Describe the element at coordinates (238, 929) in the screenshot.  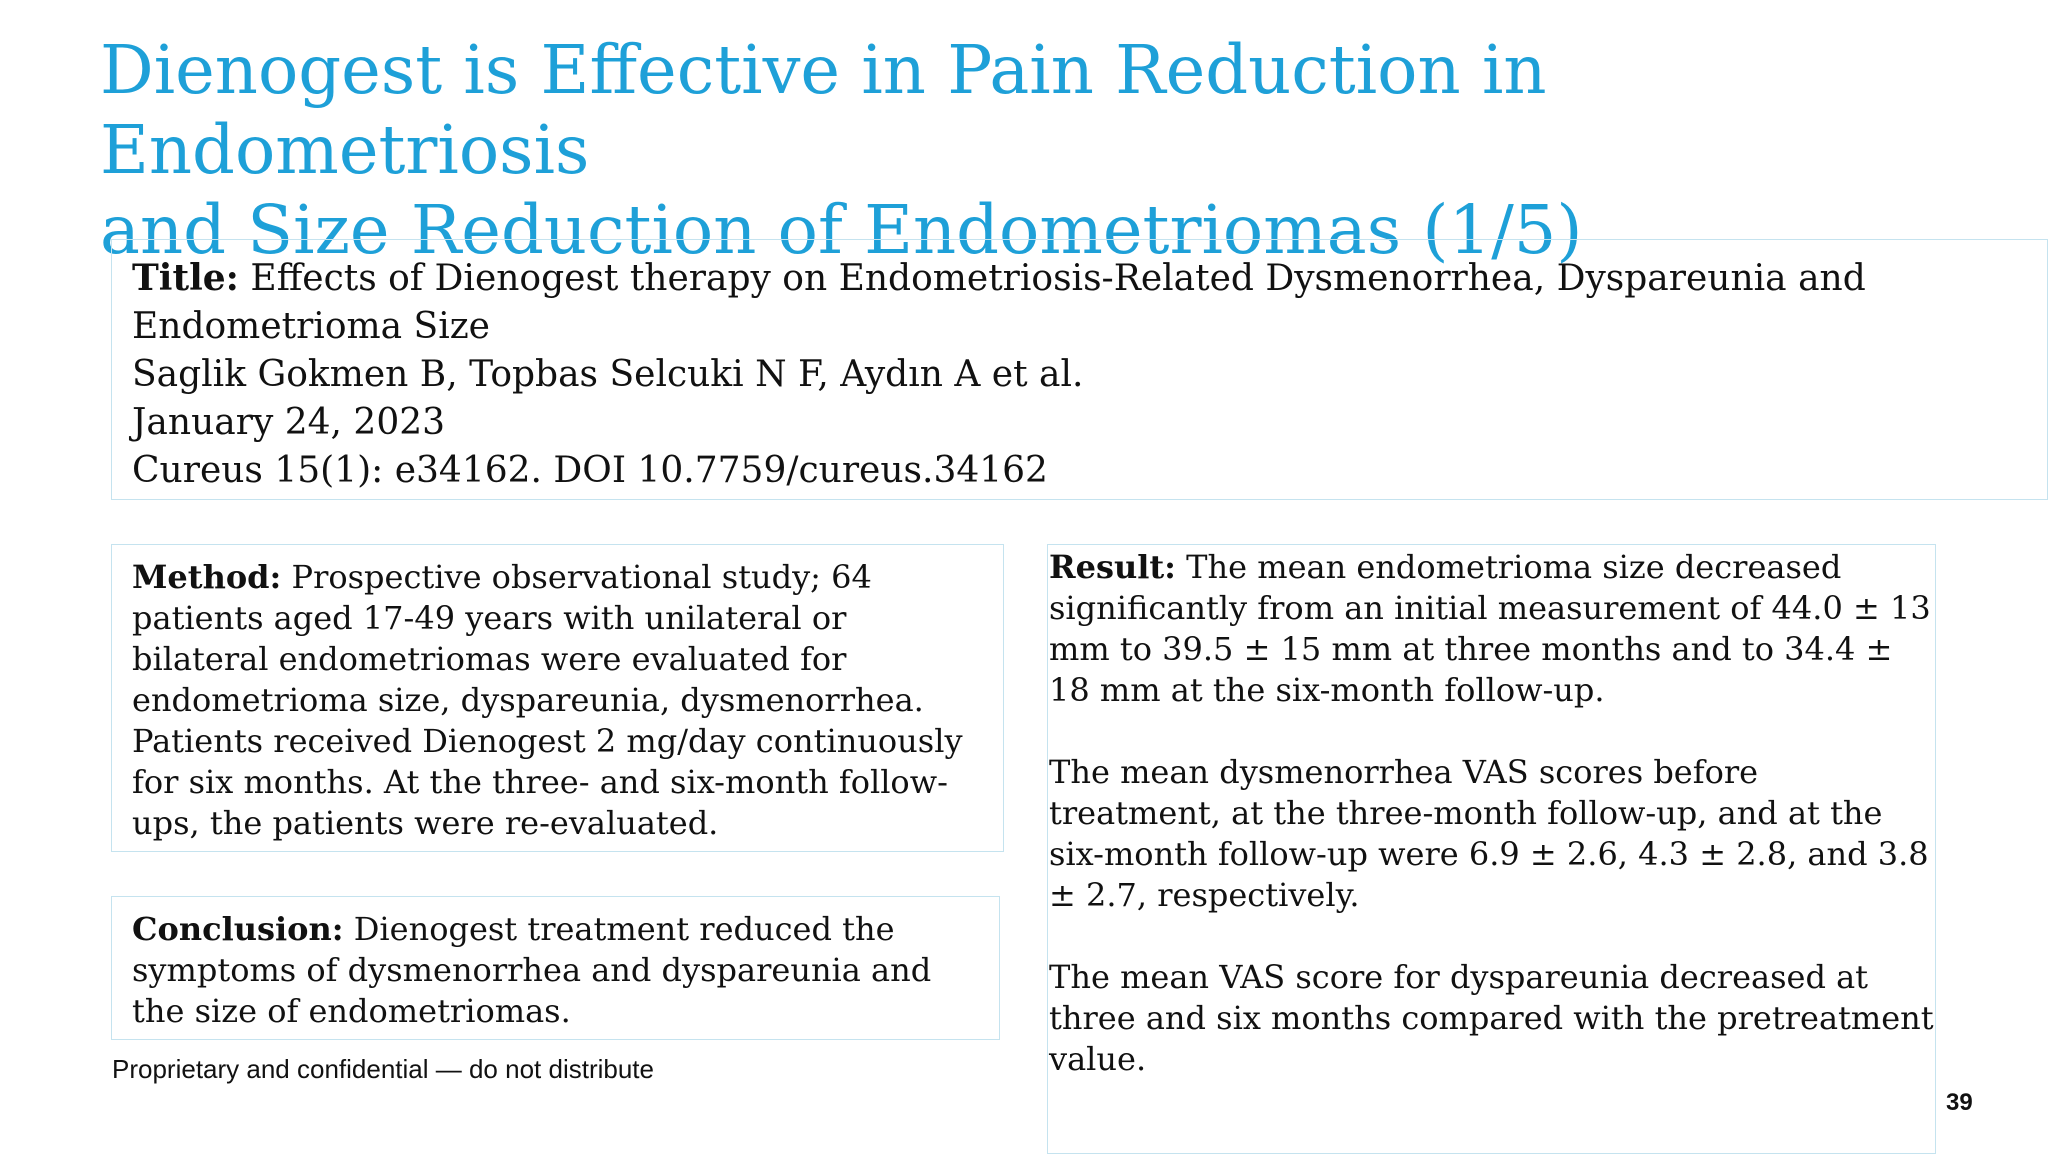
I see `conclusion-label: Conclusion:` at that location.